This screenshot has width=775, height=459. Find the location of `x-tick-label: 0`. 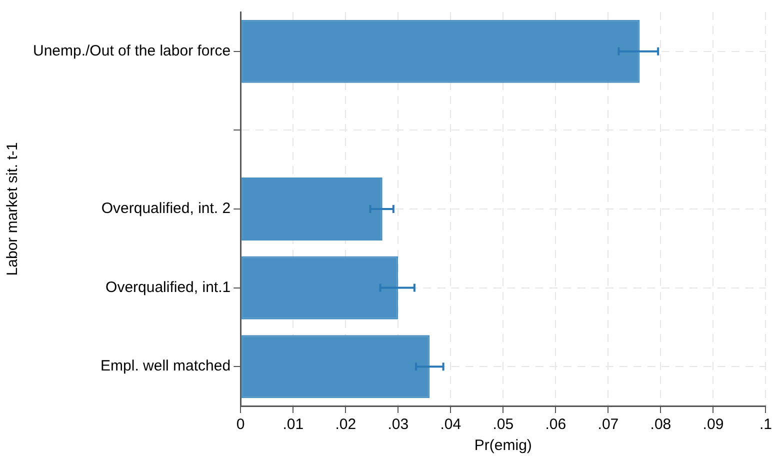

x-tick-label: 0 is located at coordinates (240, 425).